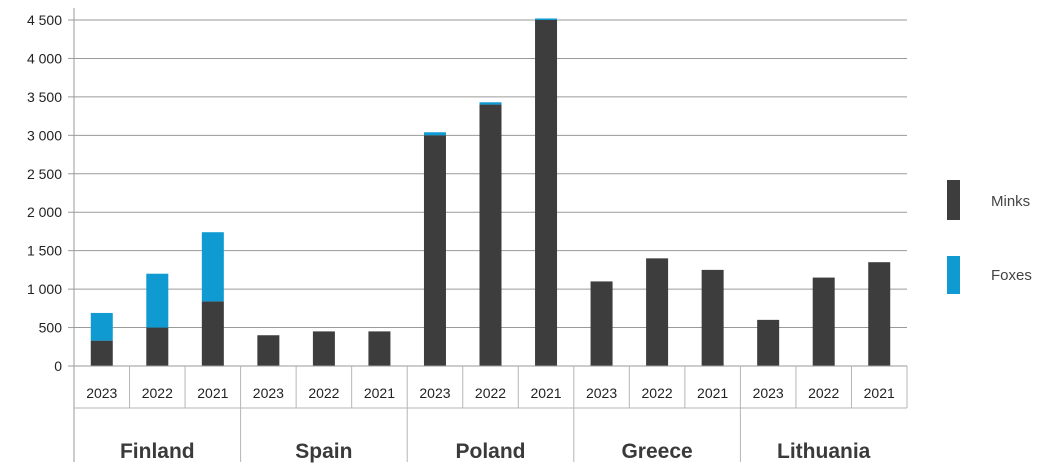  What do you see at coordinates (44, 212) in the screenshot?
I see `y-tick-label: 2 000` at bounding box center [44, 212].